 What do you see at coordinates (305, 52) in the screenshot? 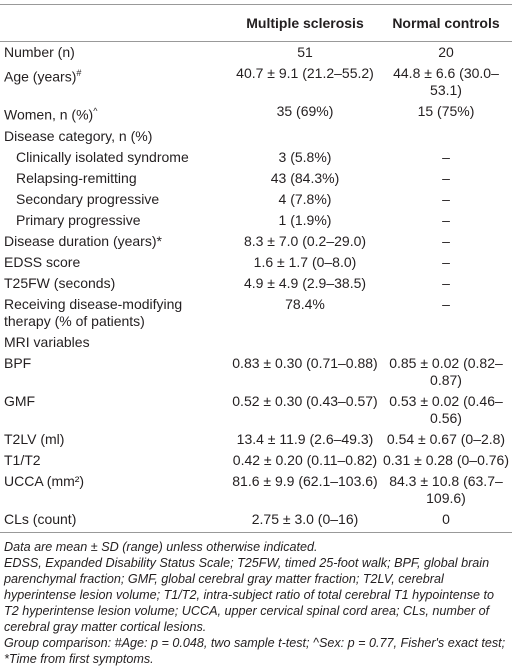
I see `value-cell: 51` at bounding box center [305, 52].